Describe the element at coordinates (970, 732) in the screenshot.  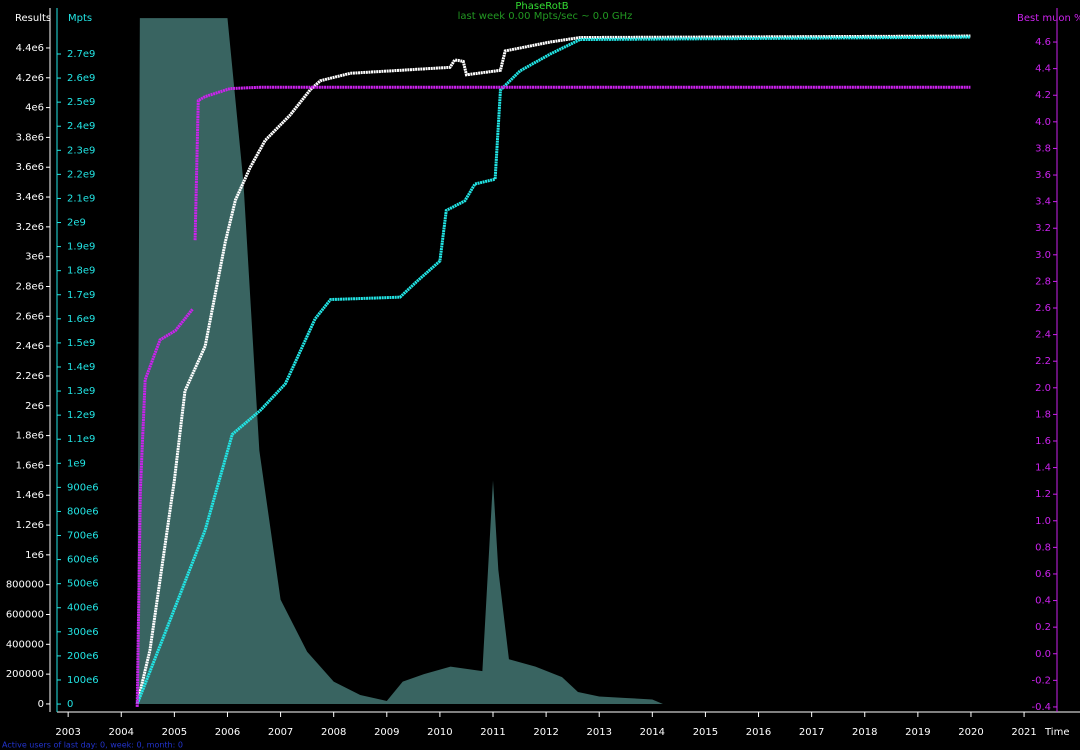
I see `x-tick-label: 2020` at that location.